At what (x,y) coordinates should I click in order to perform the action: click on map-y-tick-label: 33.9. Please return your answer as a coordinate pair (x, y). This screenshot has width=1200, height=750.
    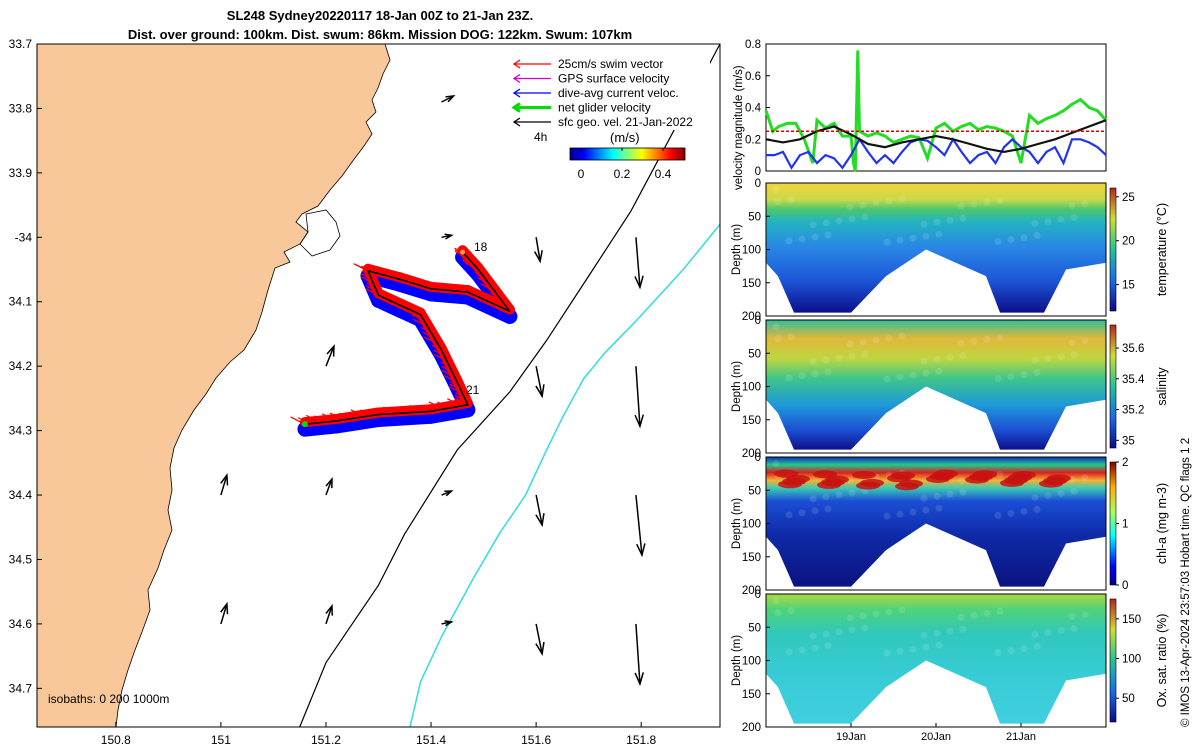
    Looking at the image, I should click on (21, 173).